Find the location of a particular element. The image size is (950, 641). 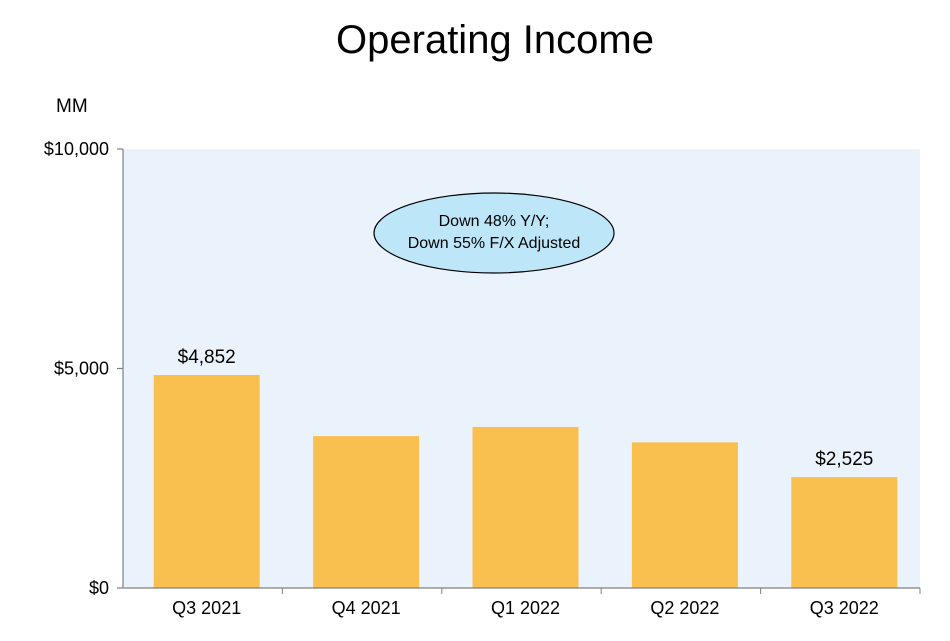

data-label-0: $4,852 is located at coordinates (207, 357).